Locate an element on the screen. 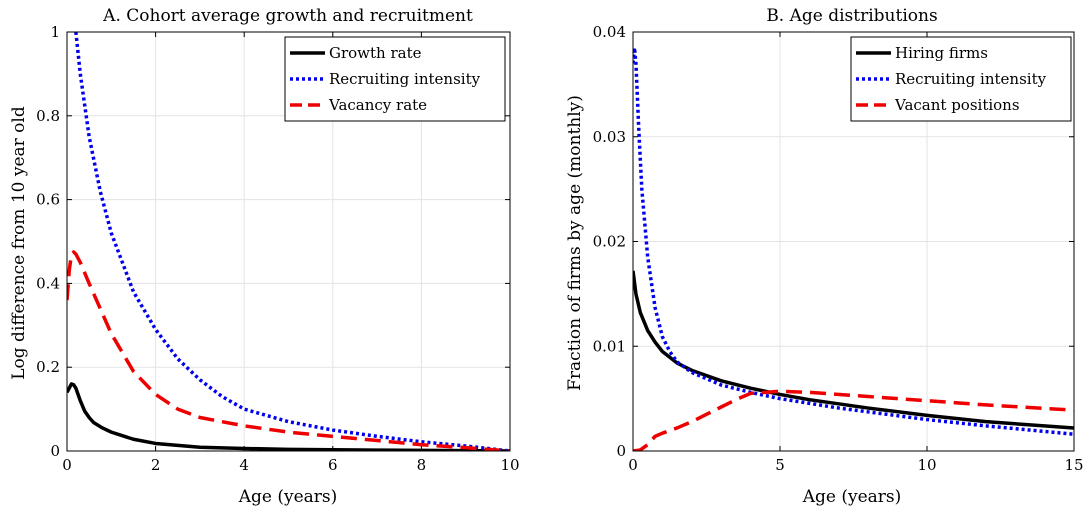  panel-b-y-tick-label: 0.03 is located at coordinates (609, 137).